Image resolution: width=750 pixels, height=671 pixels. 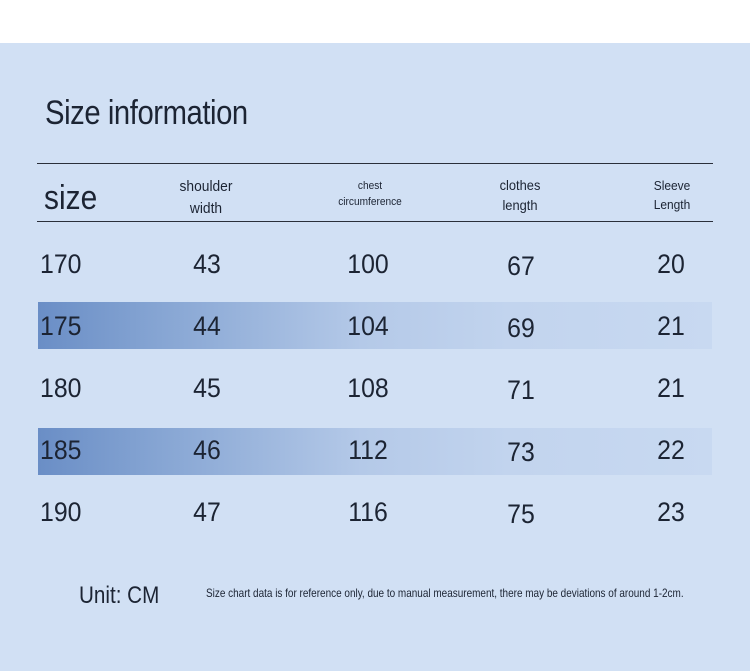 I want to click on header-sleeve-line-2: Length, so click(x=672, y=204).